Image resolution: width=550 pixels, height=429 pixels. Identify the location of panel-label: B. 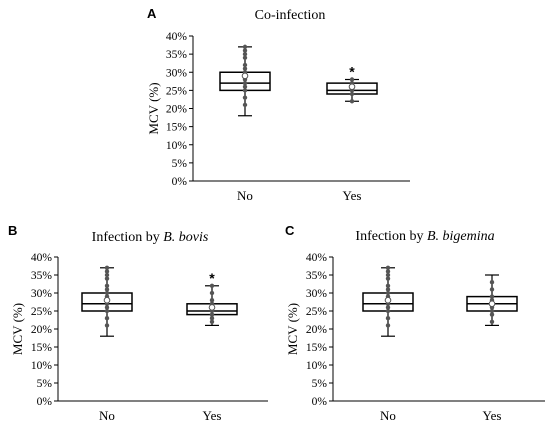
(12, 230).